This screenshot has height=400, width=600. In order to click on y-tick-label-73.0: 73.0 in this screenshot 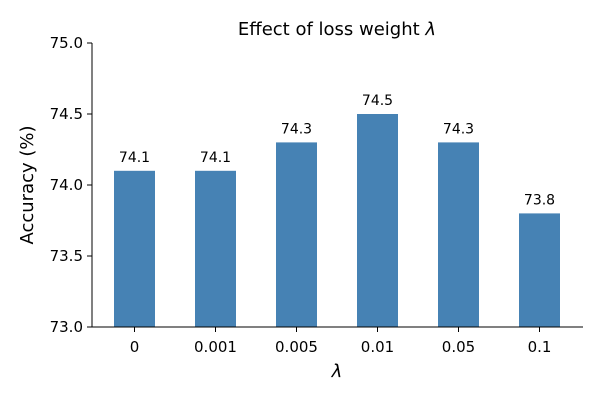, I will do `click(66, 327)`.